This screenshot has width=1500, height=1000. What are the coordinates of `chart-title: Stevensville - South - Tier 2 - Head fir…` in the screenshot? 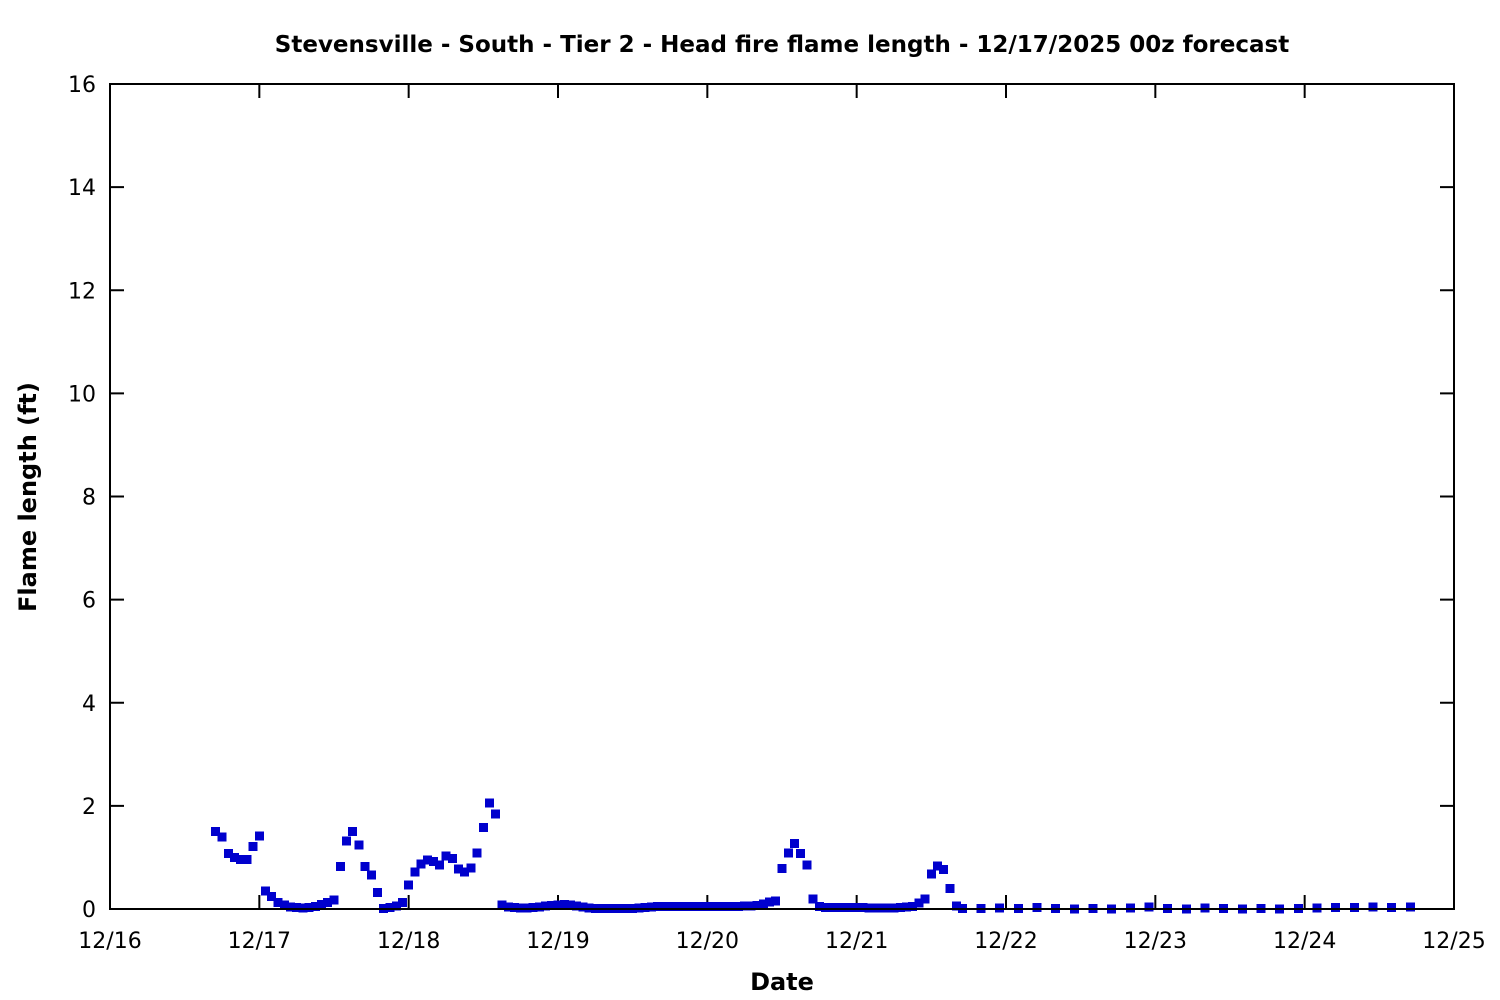 It's located at (782, 45).